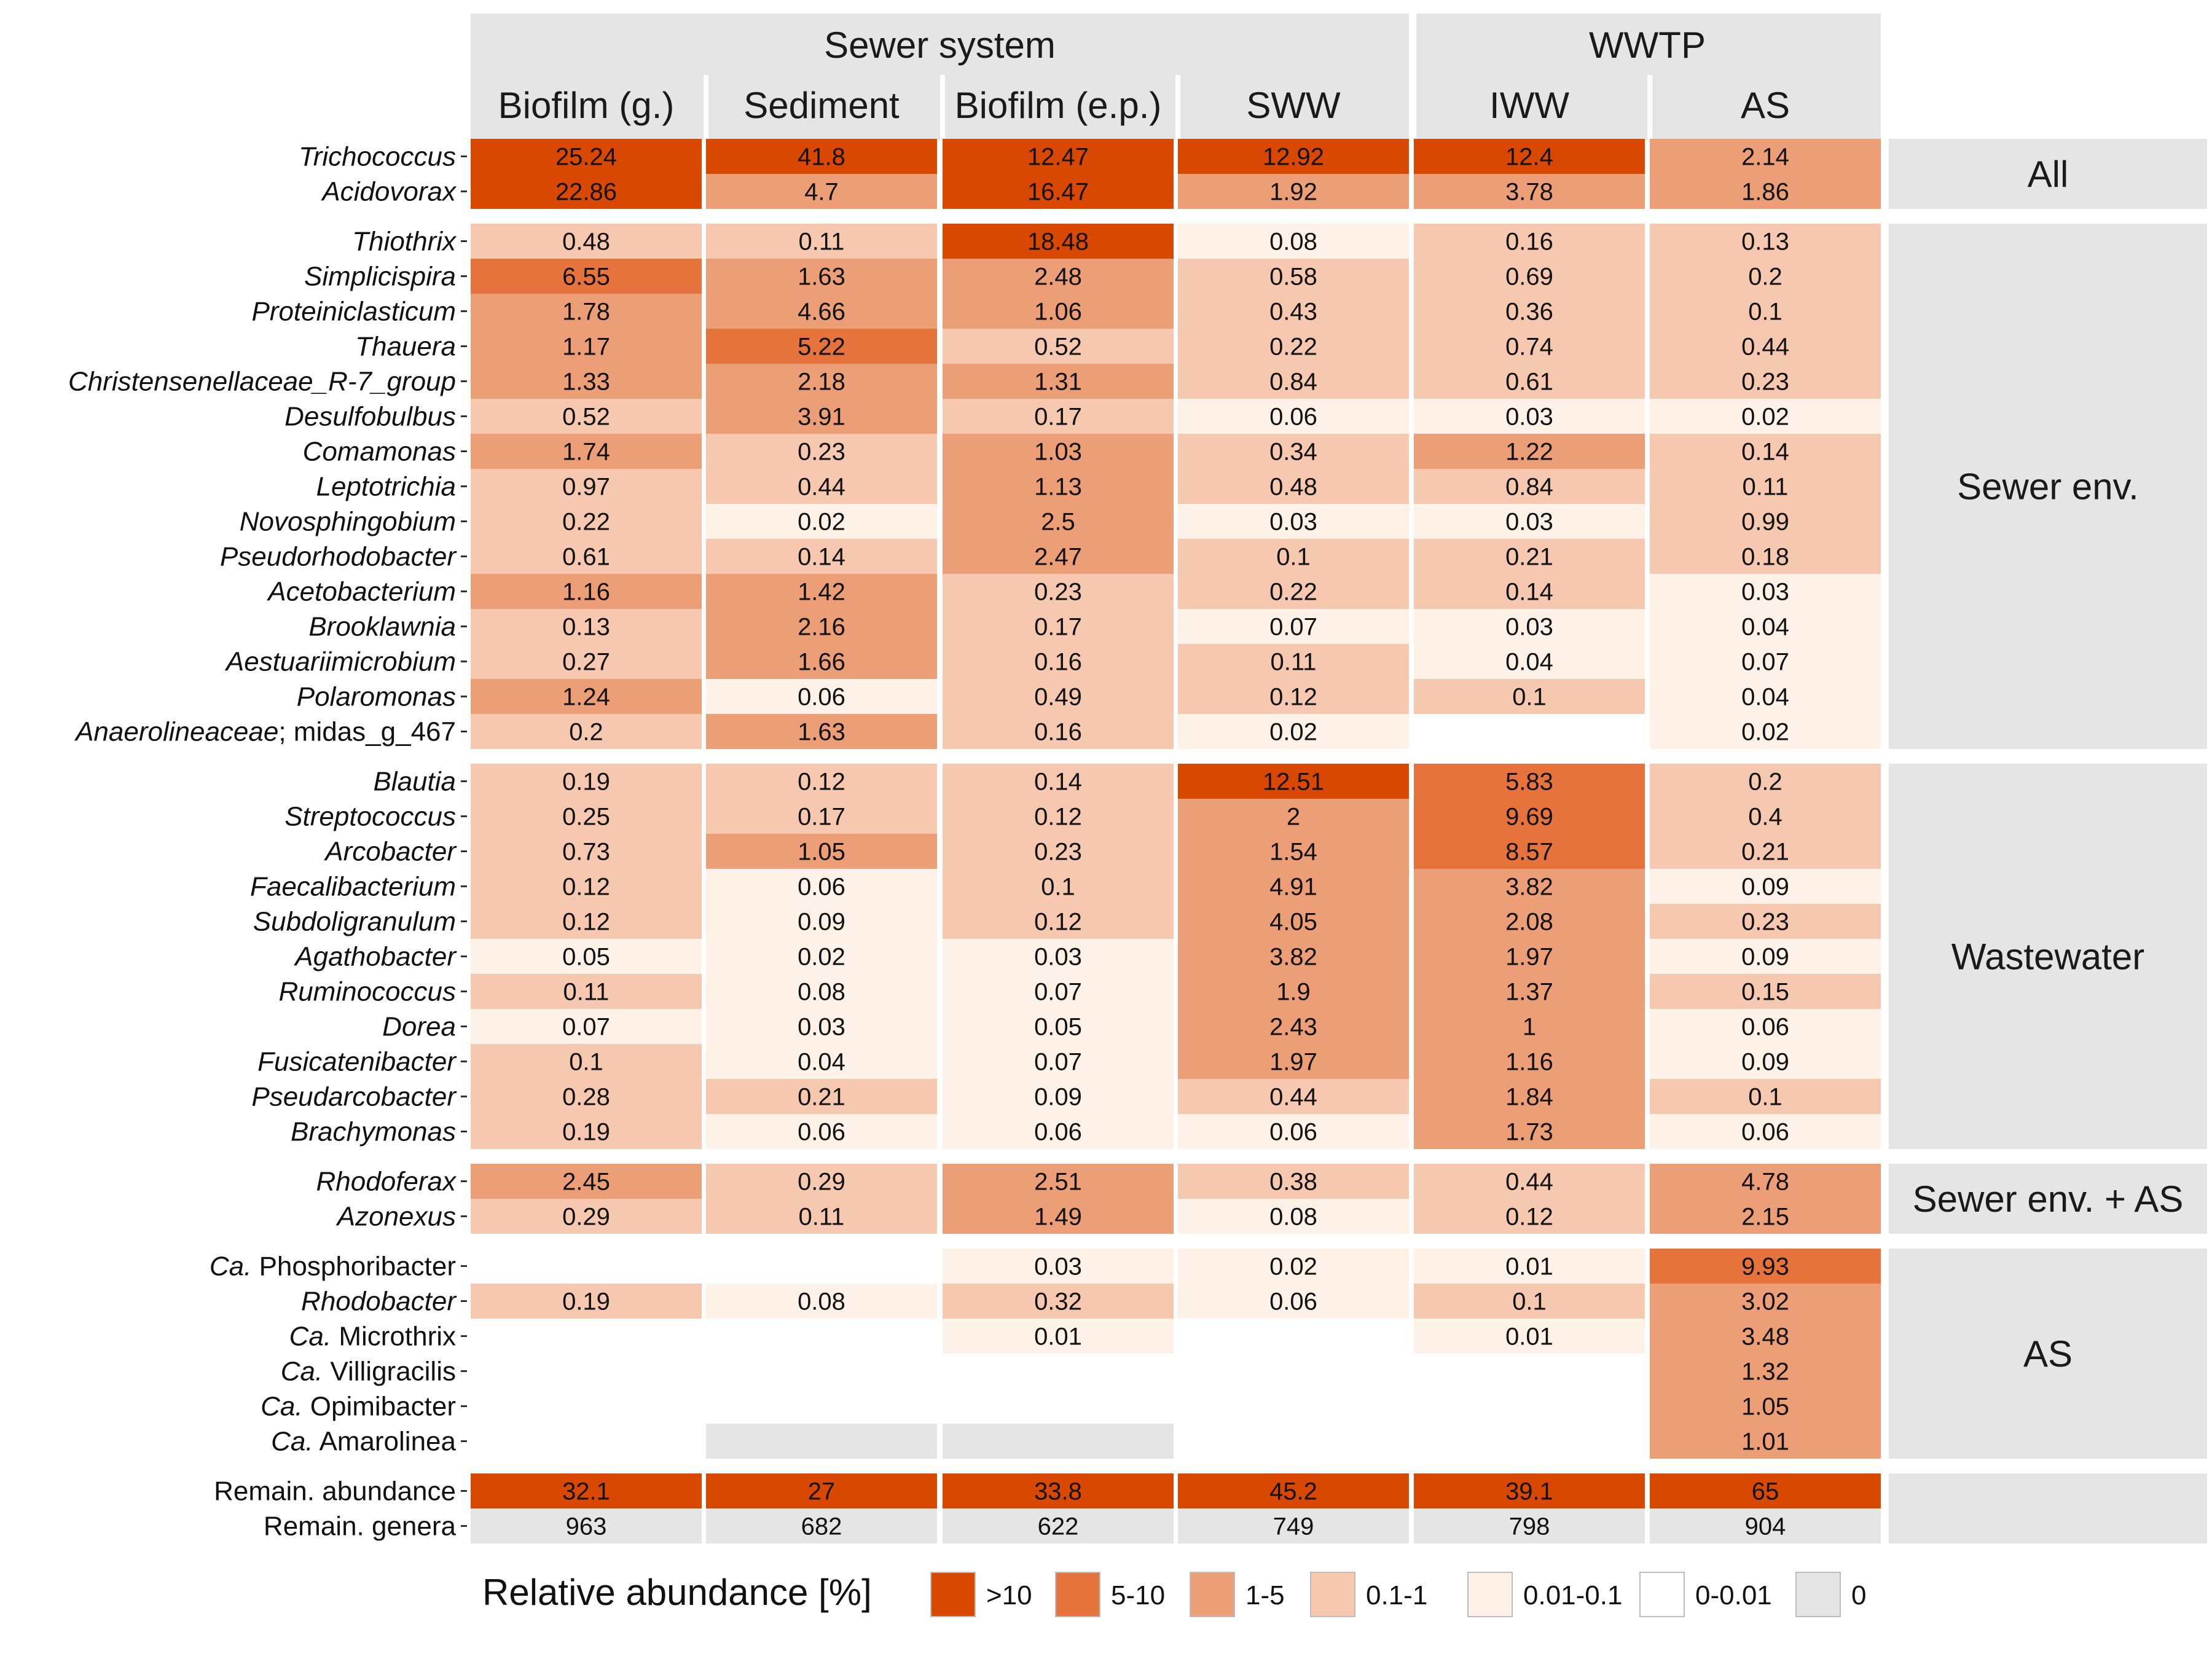  What do you see at coordinates (1293, 887) in the screenshot?
I see `cell-value: 4.91` at bounding box center [1293, 887].